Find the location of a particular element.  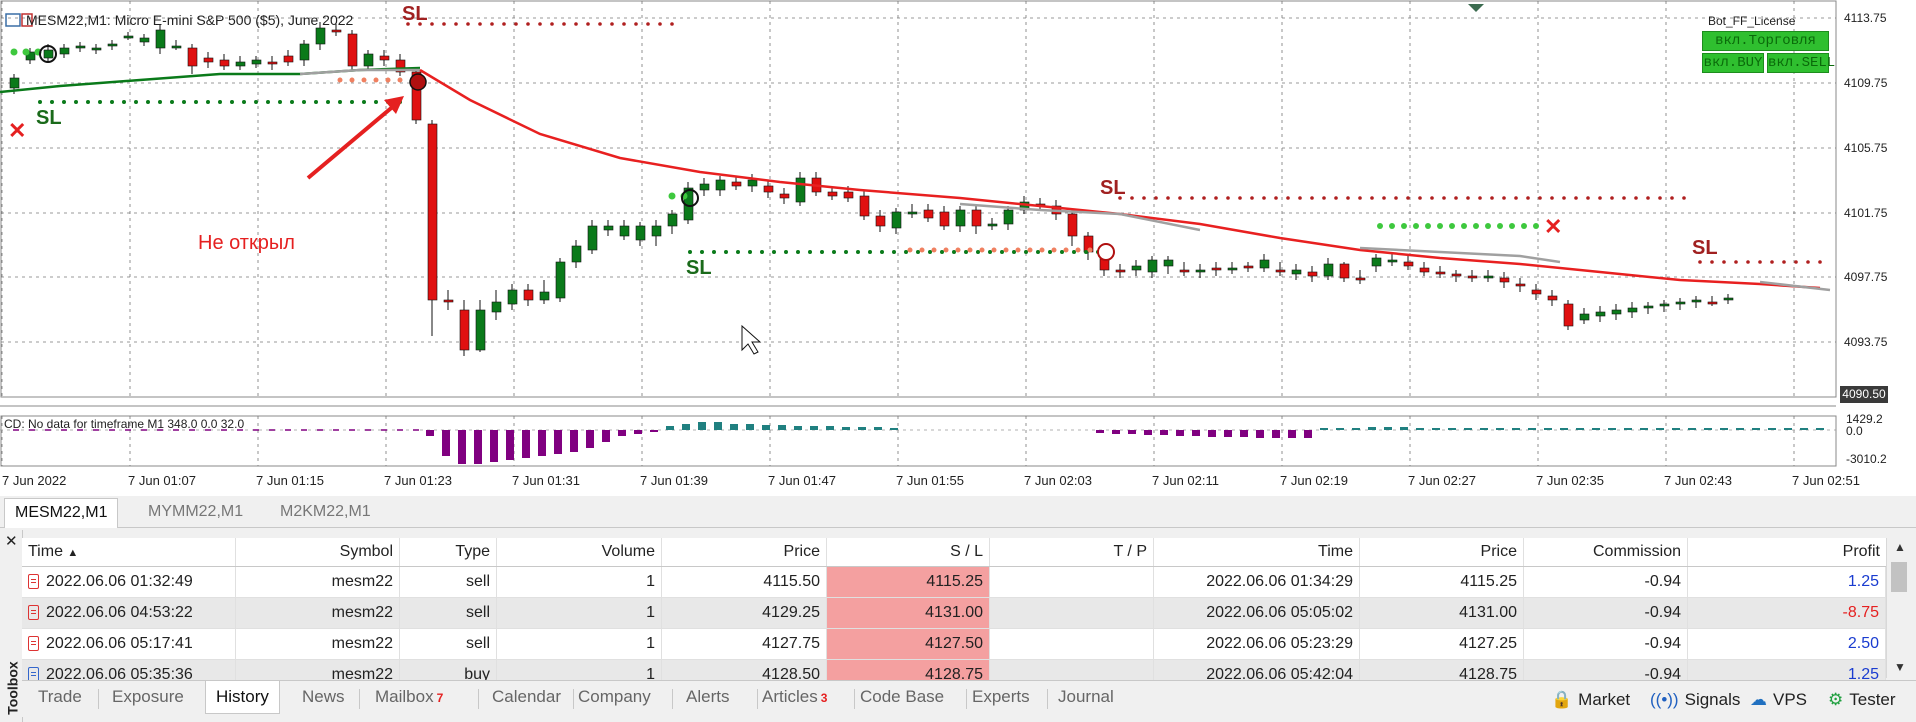

tab-exposure: Exposure is located at coordinates (148, 696).